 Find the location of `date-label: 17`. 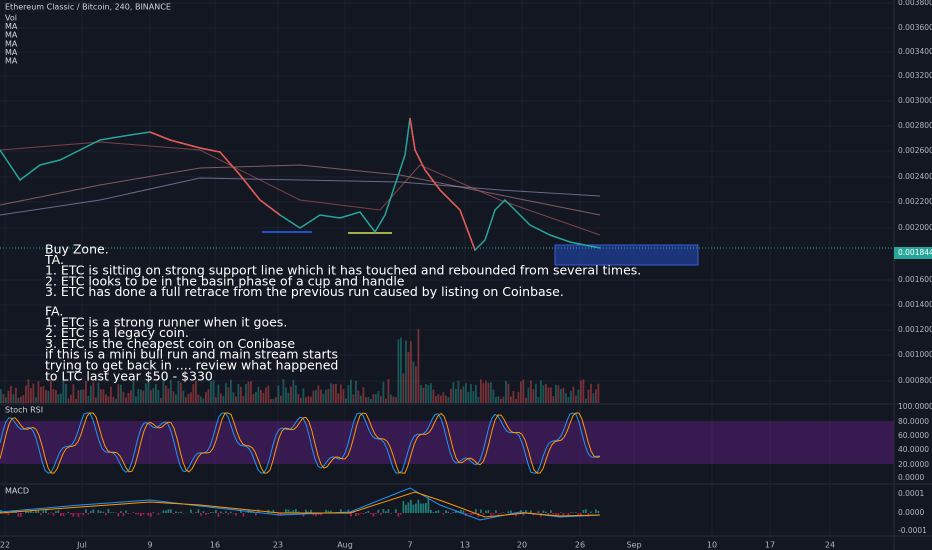

date-label: 17 is located at coordinates (770, 545).